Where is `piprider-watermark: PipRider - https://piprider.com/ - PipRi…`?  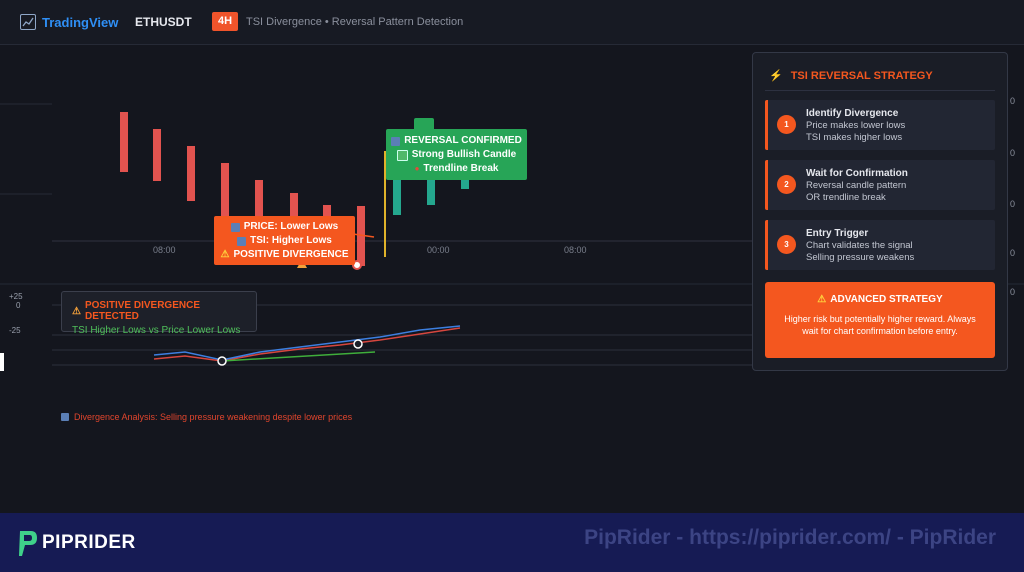
piprider-watermark: PipRider - https://piprider.com/ - PipRi… is located at coordinates (790, 537).